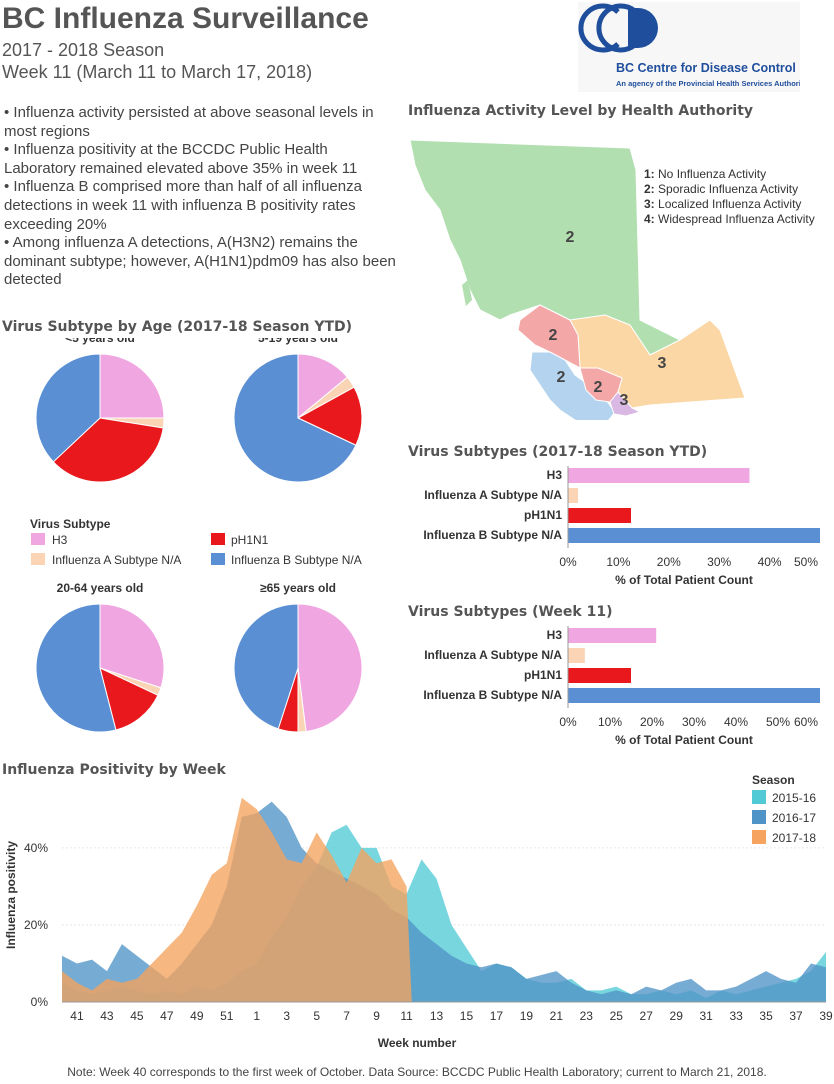  What do you see at coordinates (728, 189) in the screenshot?
I see `legend-text: Sporadic Influenza Activity` at bounding box center [728, 189].